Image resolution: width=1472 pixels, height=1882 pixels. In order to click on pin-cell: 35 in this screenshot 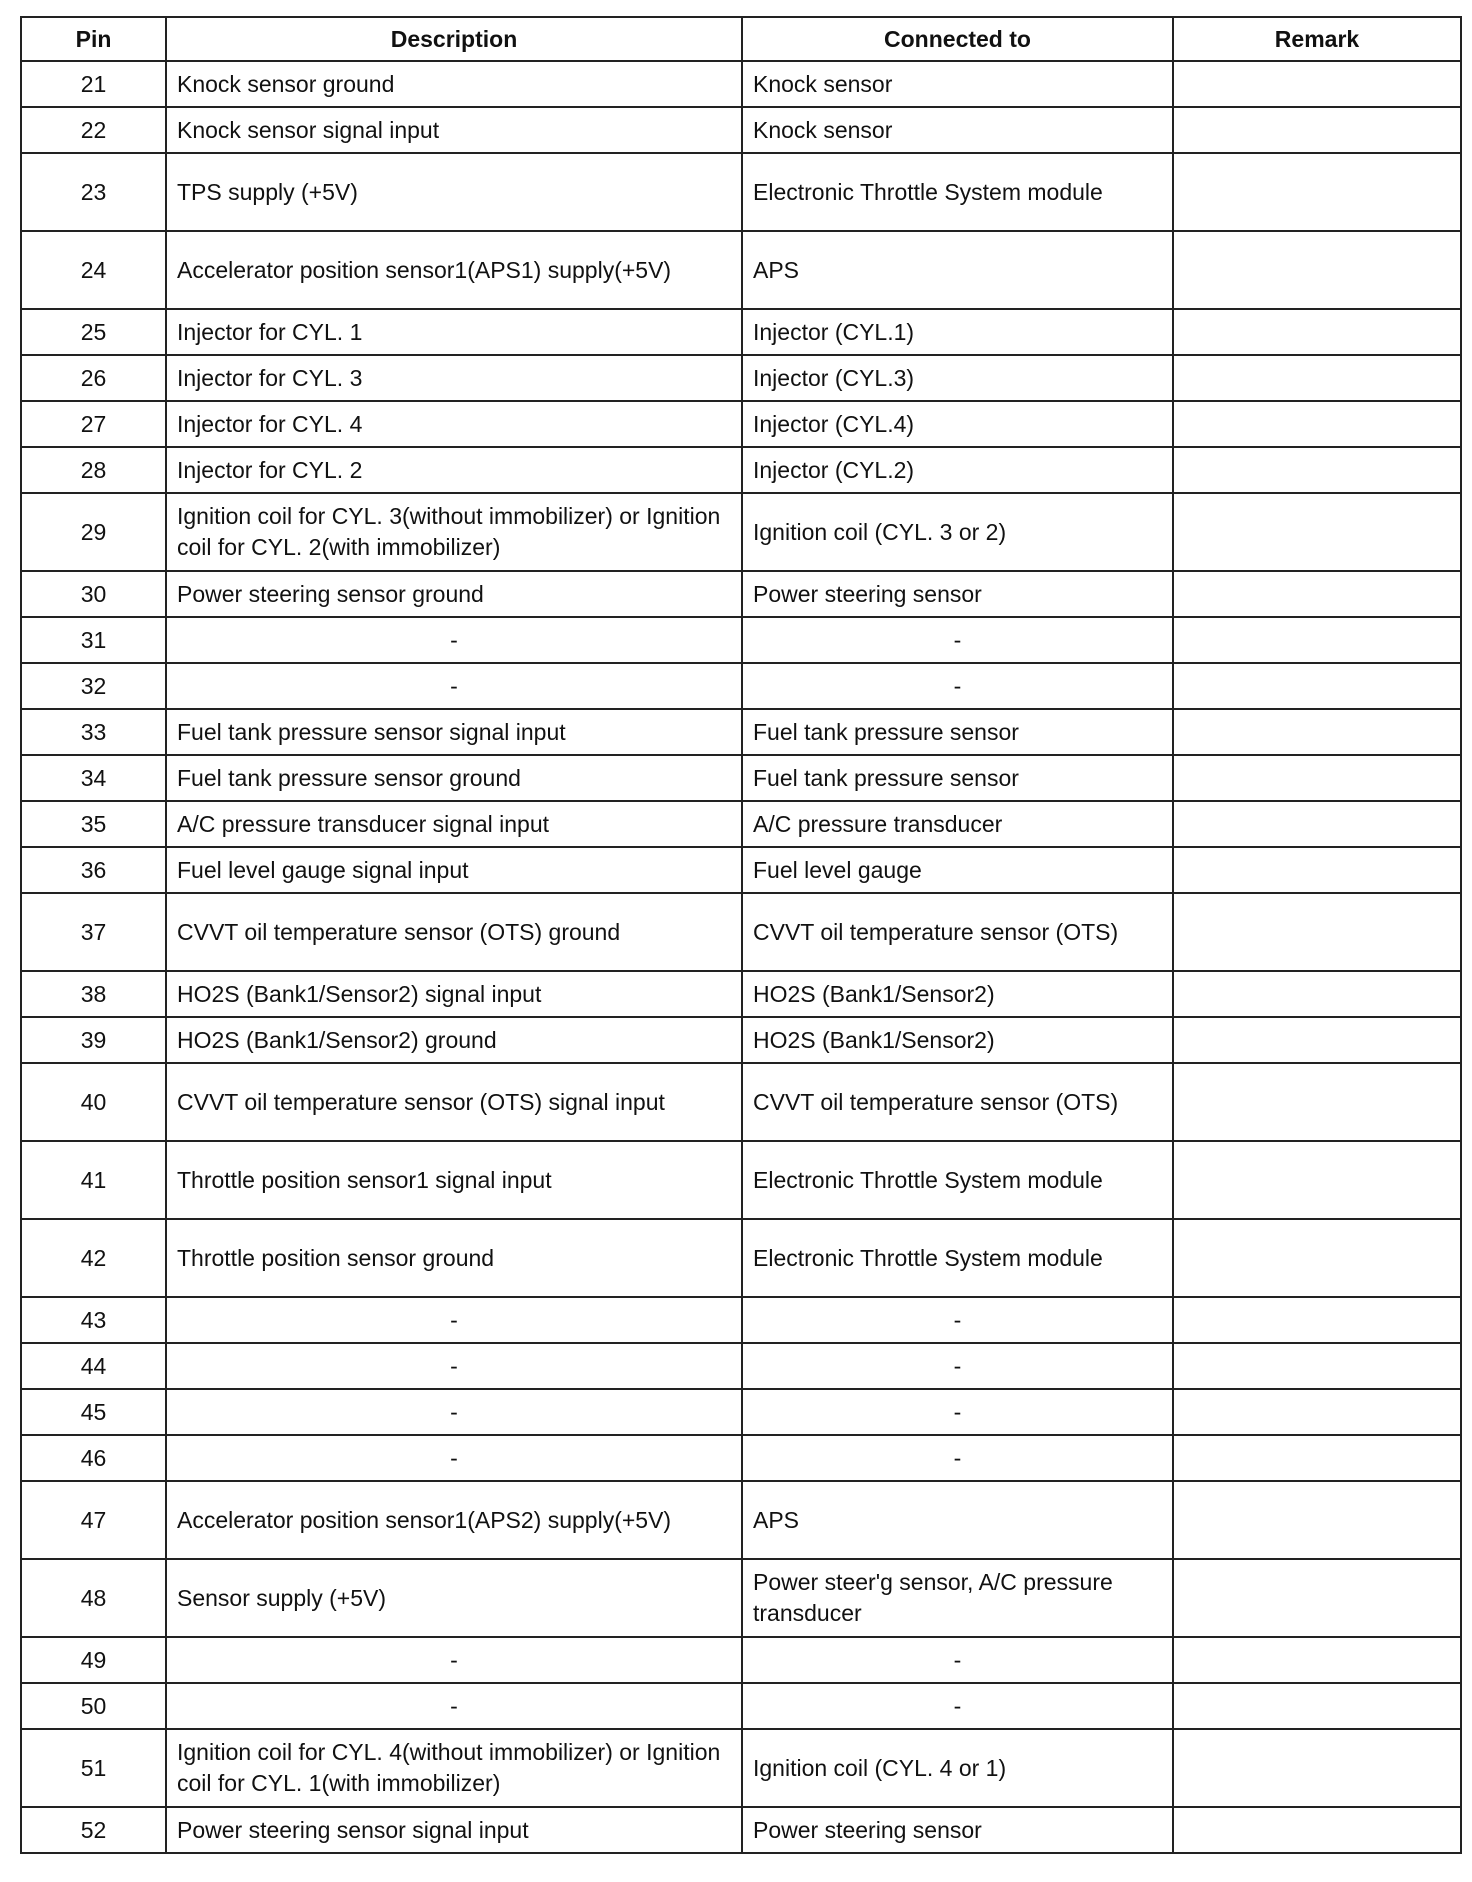, I will do `click(93, 824)`.